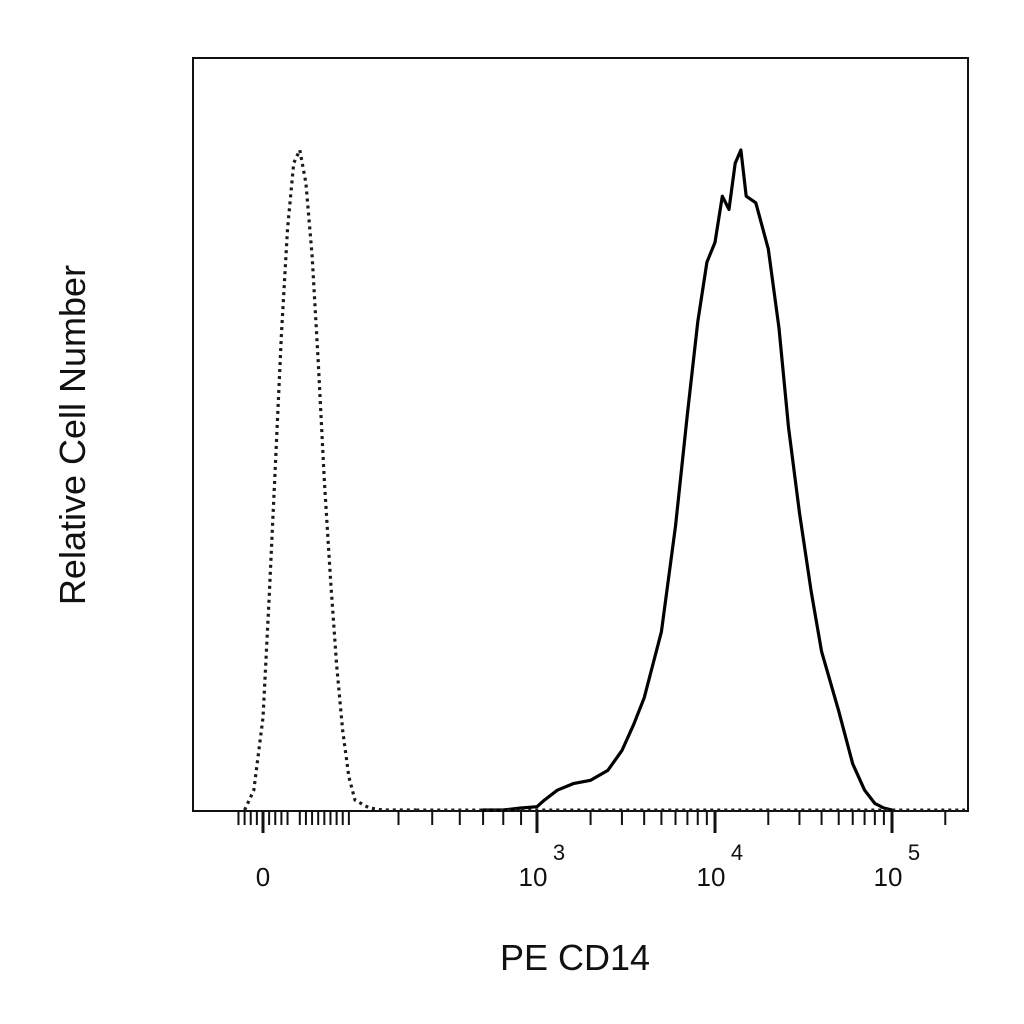  What do you see at coordinates (330, 480) in the screenshot?
I see `series-control-dotted-line` at bounding box center [330, 480].